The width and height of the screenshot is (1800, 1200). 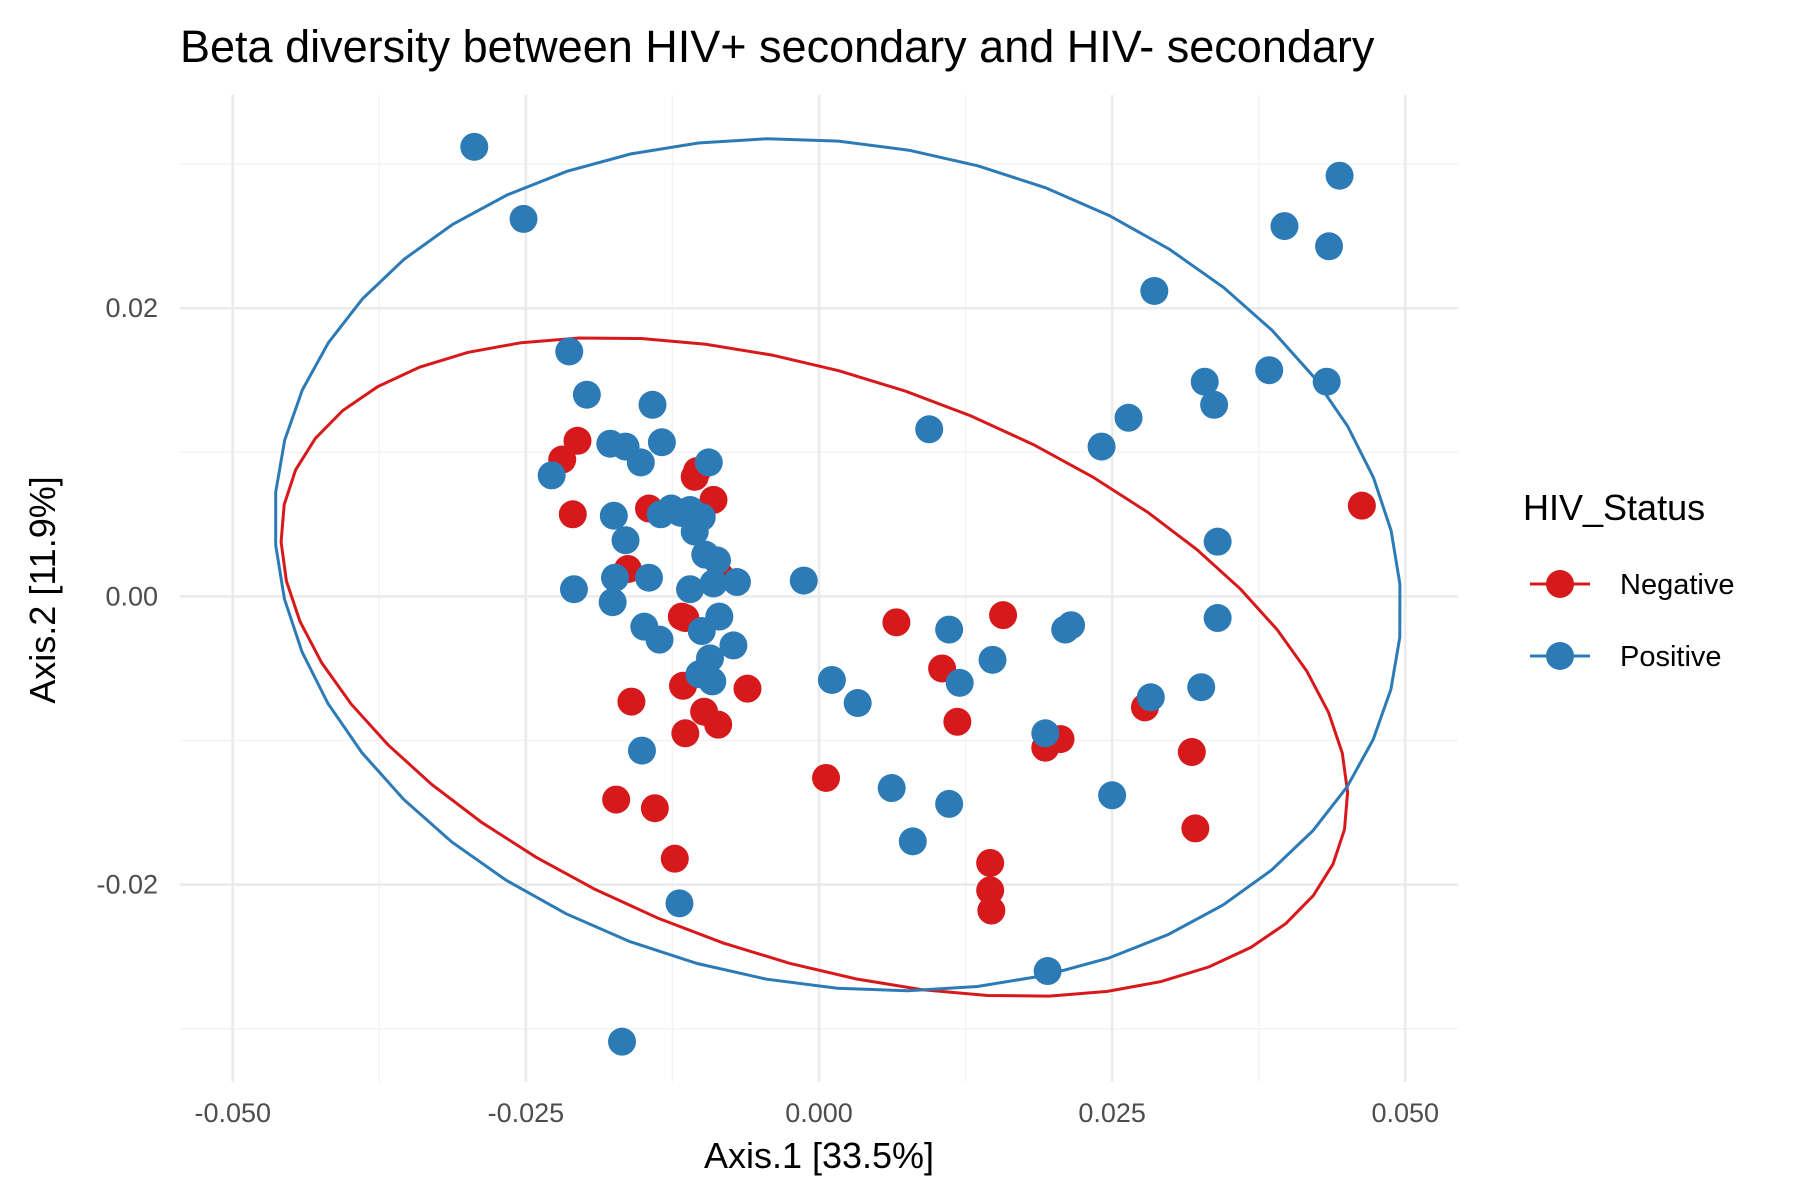 What do you see at coordinates (131, 308) in the screenshot?
I see `y-tick-label: 0.02` at bounding box center [131, 308].